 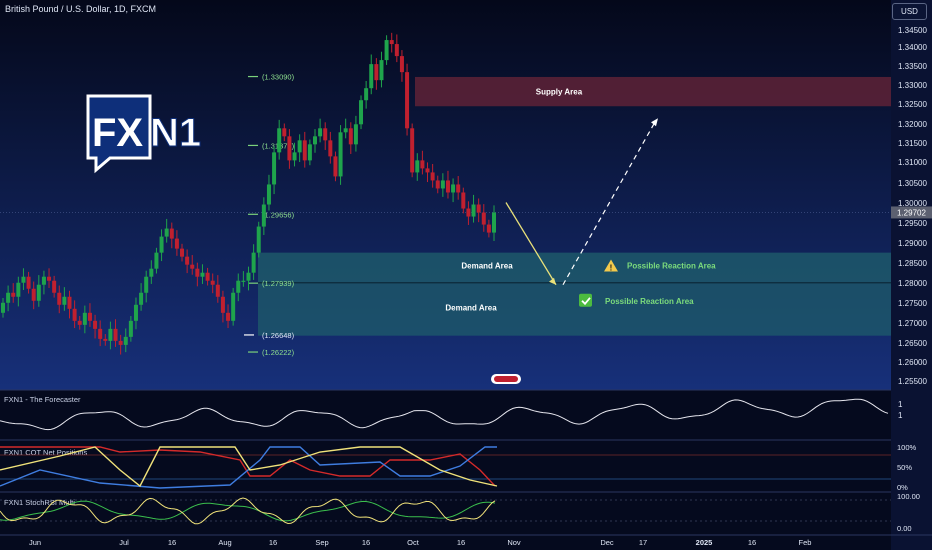 What do you see at coordinates (912, 343) in the screenshot?
I see `price-tick-label: 1.26500` at bounding box center [912, 343].